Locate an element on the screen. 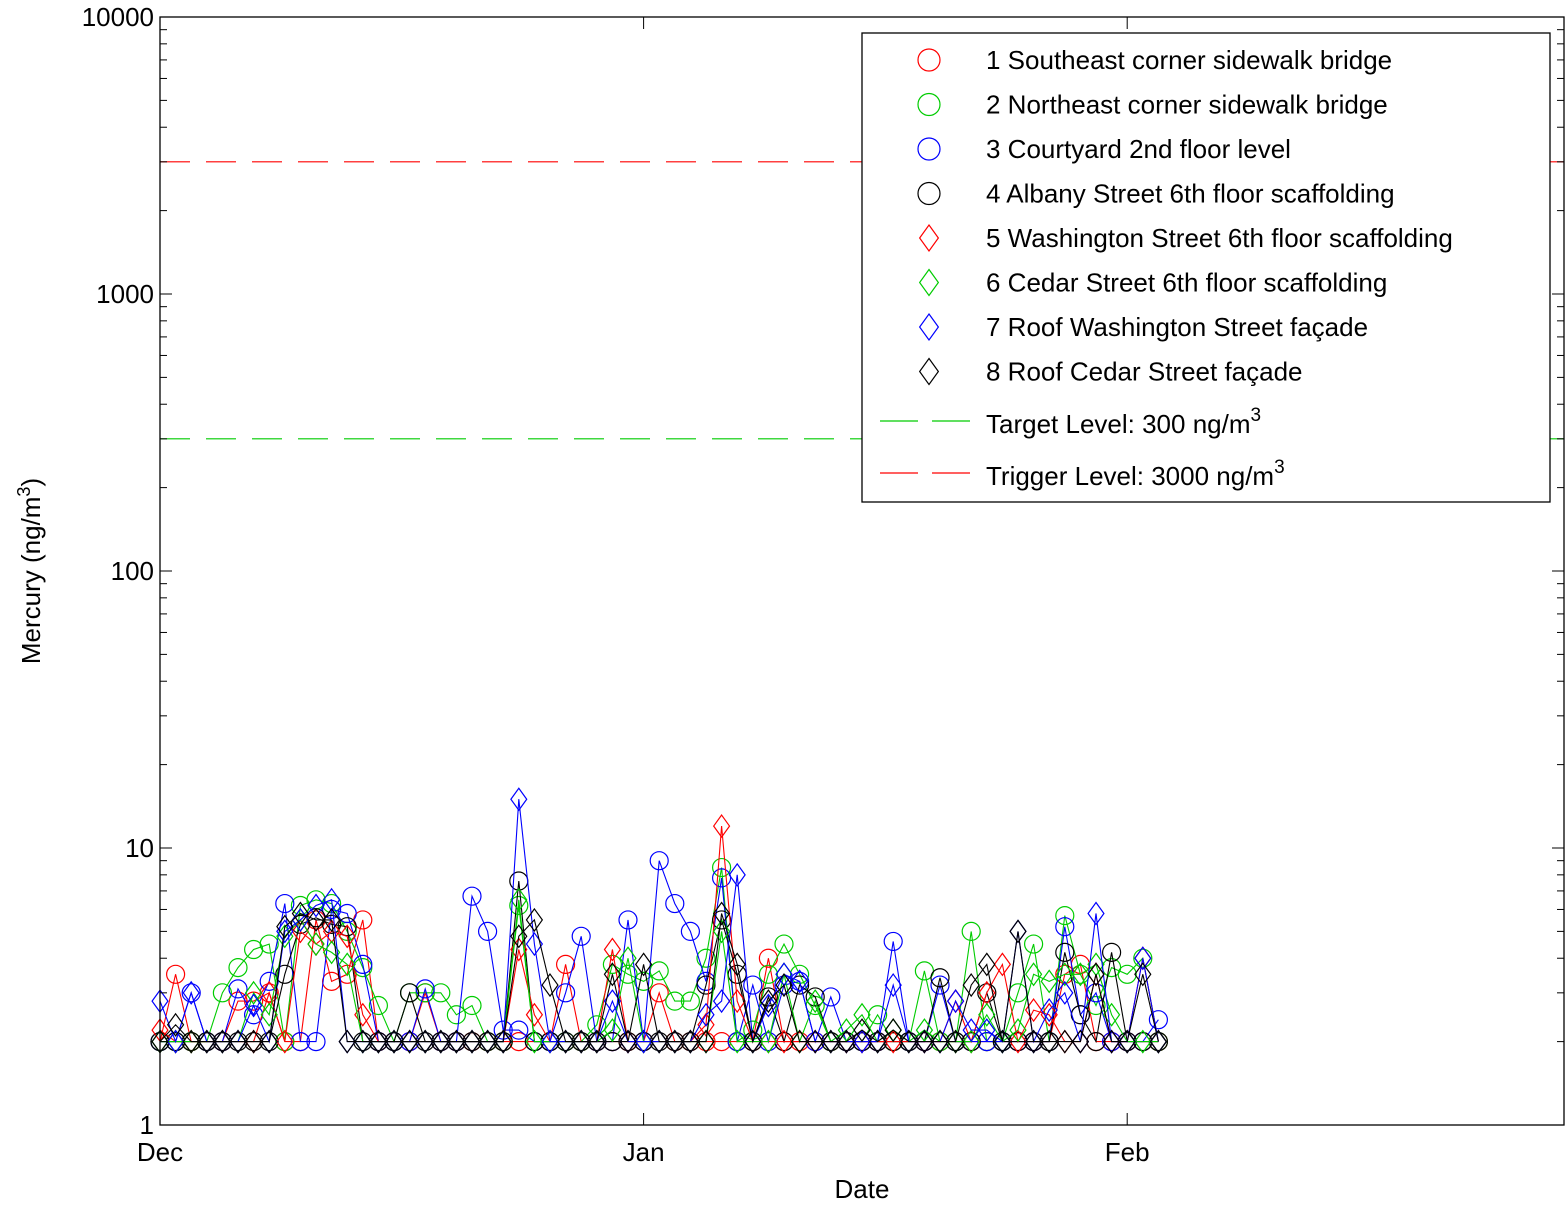 The image size is (1567, 1205). legend-ref-label-text: Target Level: 300 ng/m is located at coordinates (1118, 424).